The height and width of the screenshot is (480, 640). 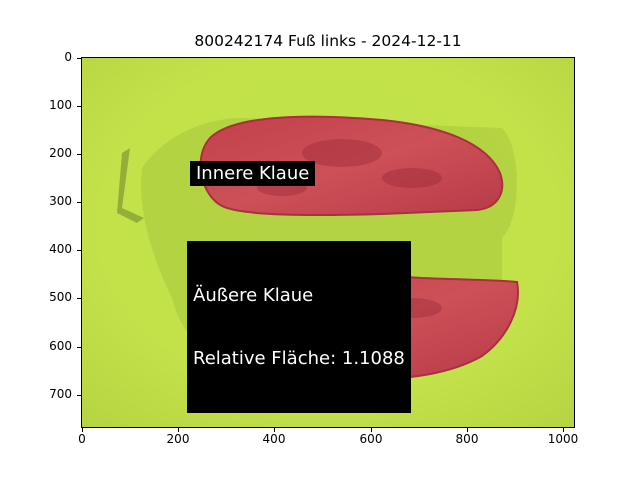 What do you see at coordinates (130, 185) in the screenshot?
I see `dewclaw-mark` at bounding box center [130, 185].